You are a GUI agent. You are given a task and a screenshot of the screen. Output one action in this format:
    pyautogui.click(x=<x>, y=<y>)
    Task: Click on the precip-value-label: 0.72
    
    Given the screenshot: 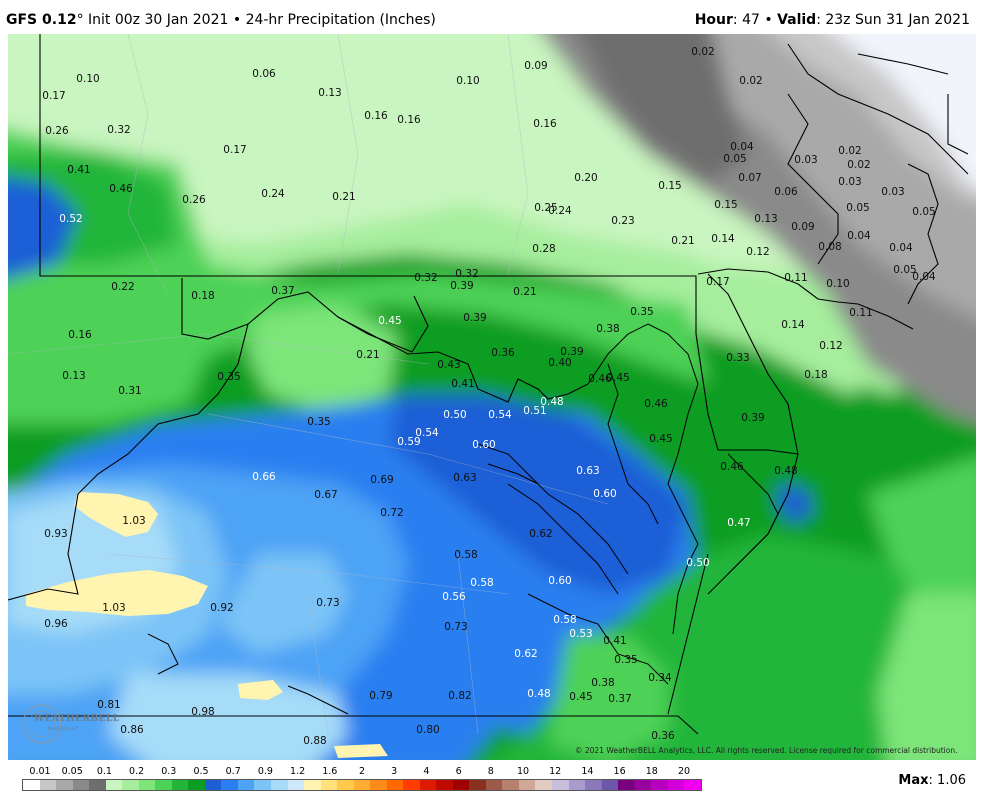 What is the action you would take?
    pyautogui.click(x=391, y=513)
    